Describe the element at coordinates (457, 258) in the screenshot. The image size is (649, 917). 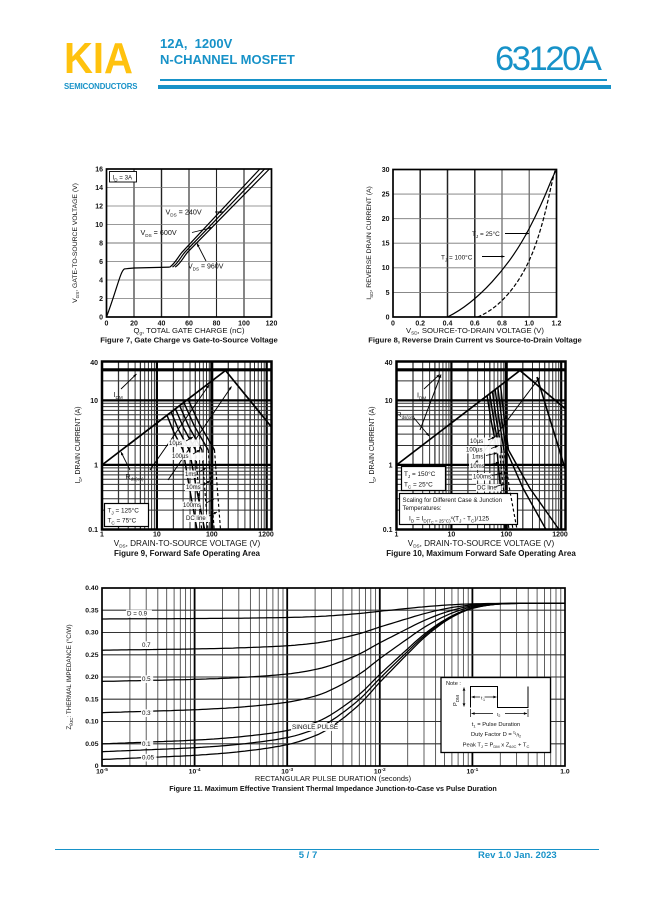
I see `svg-text: TJ = 100°C` at that location.